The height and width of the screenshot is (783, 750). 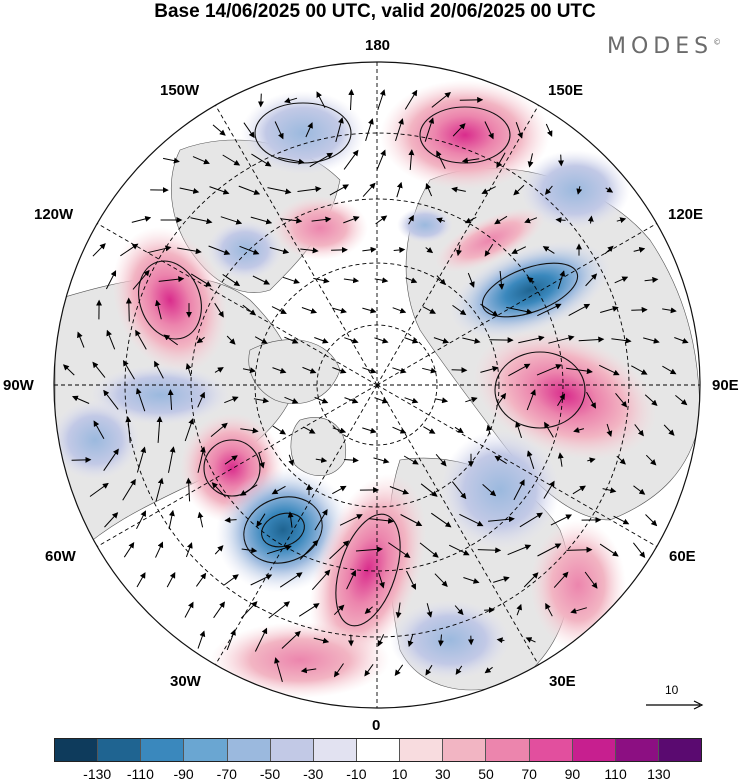 I want to click on lon-label-60e: 60E, so click(x=682, y=556).